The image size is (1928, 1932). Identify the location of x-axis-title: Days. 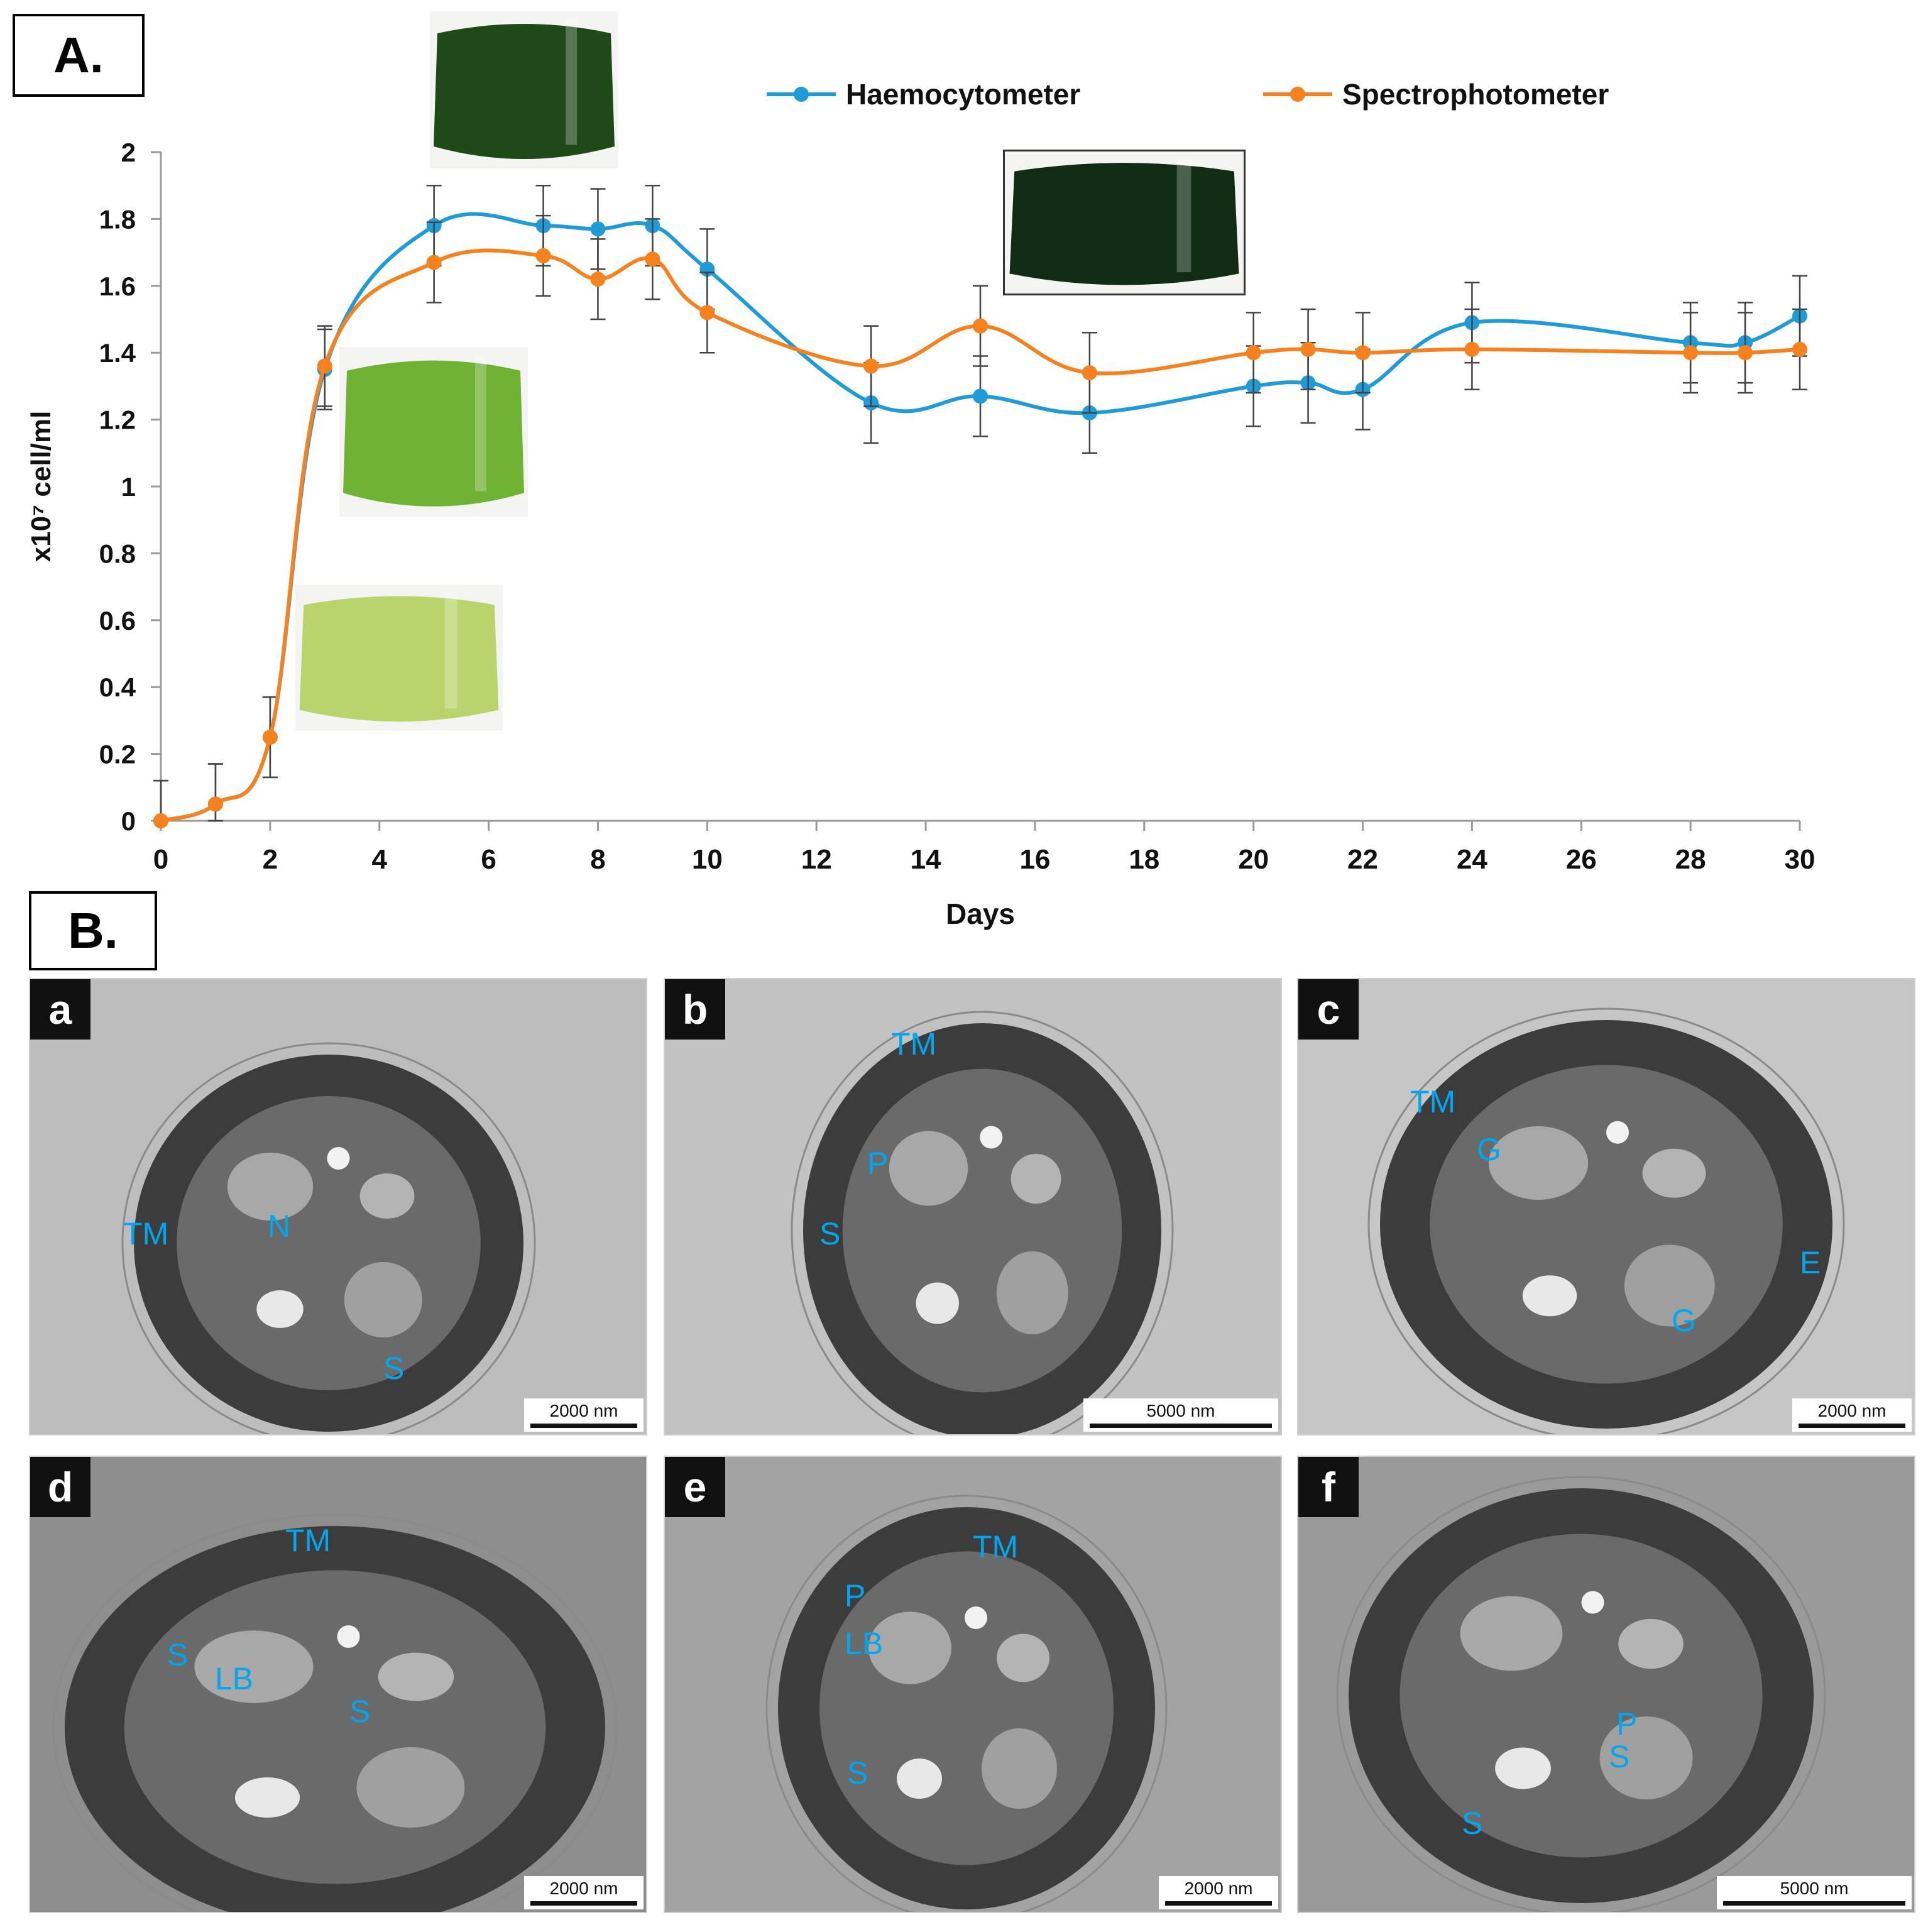
(980, 913).